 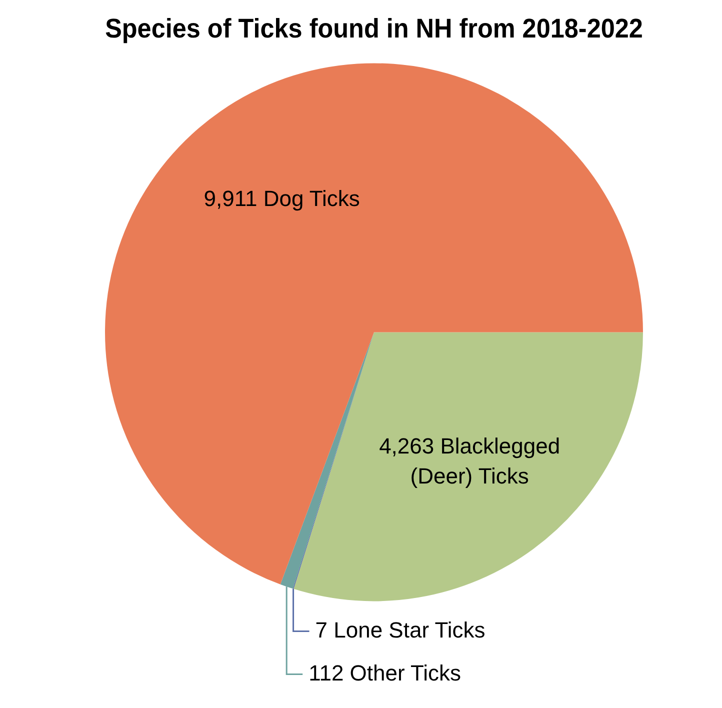 I want to click on slice-label: 9,911 Dog Ticks, so click(x=282, y=198).